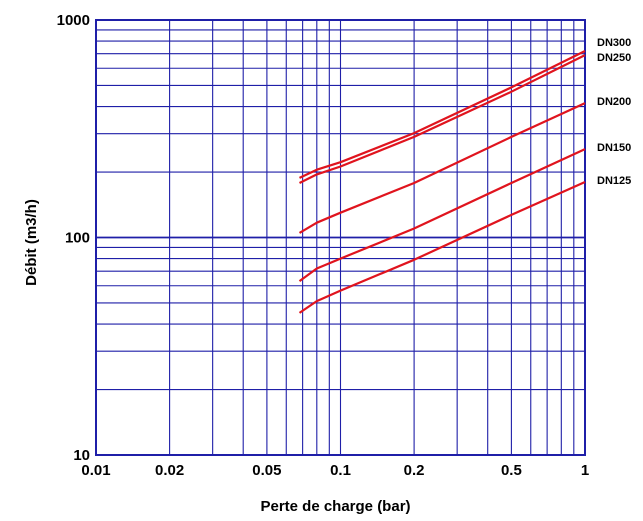 This screenshot has height=521, width=643. What do you see at coordinates (414, 470) in the screenshot?
I see `x-tick-label: 0.2` at bounding box center [414, 470].